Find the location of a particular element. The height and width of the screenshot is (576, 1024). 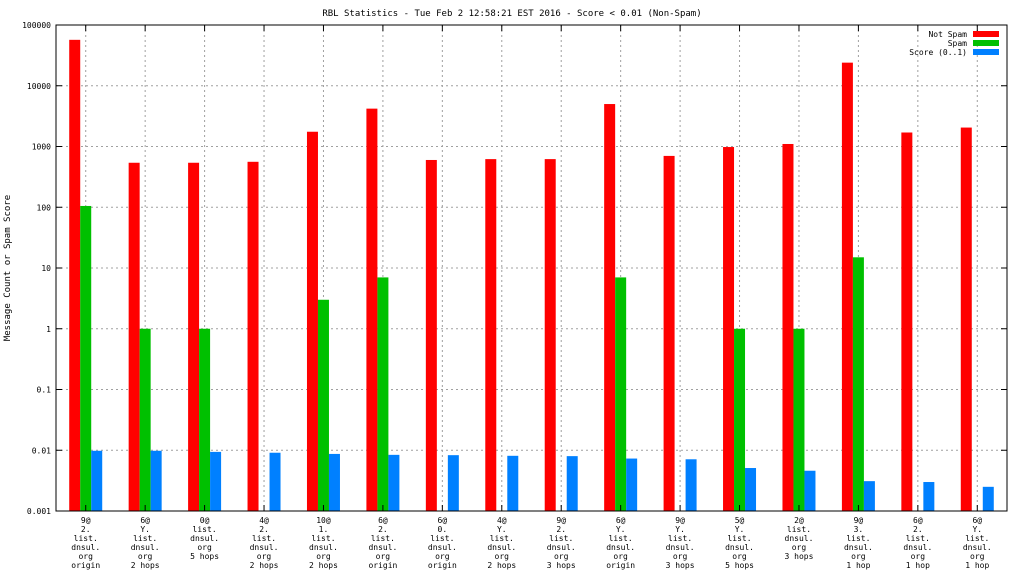

y-tick-label: 1000 is located at coordinates (41, 147).